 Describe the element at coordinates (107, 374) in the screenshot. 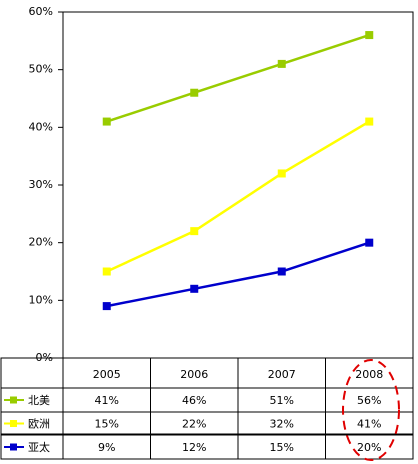

I see `x-tick-label: 2005` at that location.